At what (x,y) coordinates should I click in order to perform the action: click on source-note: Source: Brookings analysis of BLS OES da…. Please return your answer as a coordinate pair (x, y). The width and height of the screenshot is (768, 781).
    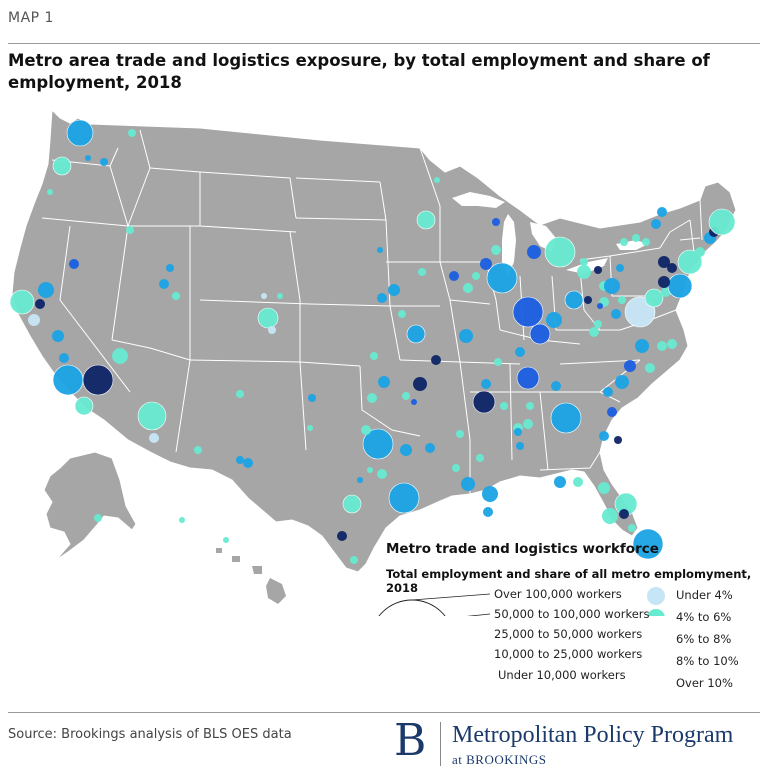
    Looking at the image, I should click on (150, 734).